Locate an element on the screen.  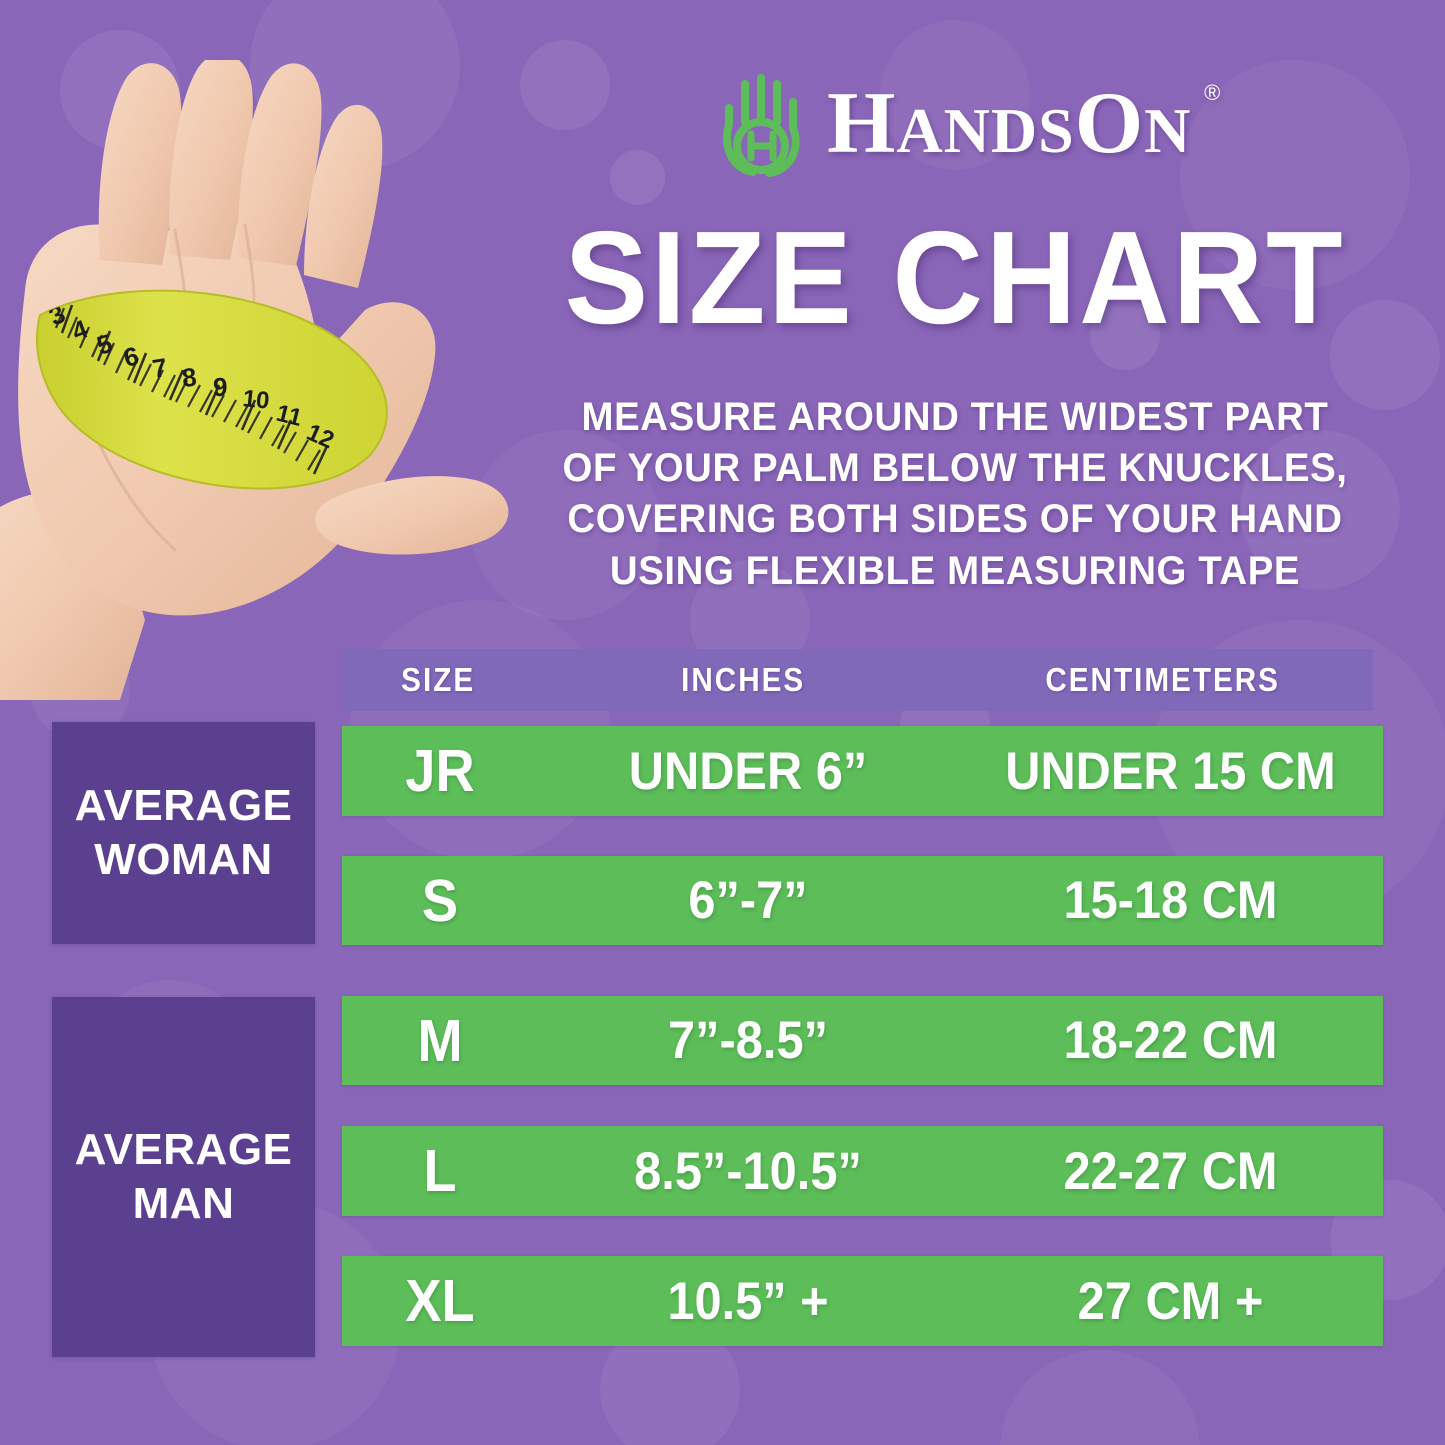
brand-name-o: O is located at coordinates (1109, 123).